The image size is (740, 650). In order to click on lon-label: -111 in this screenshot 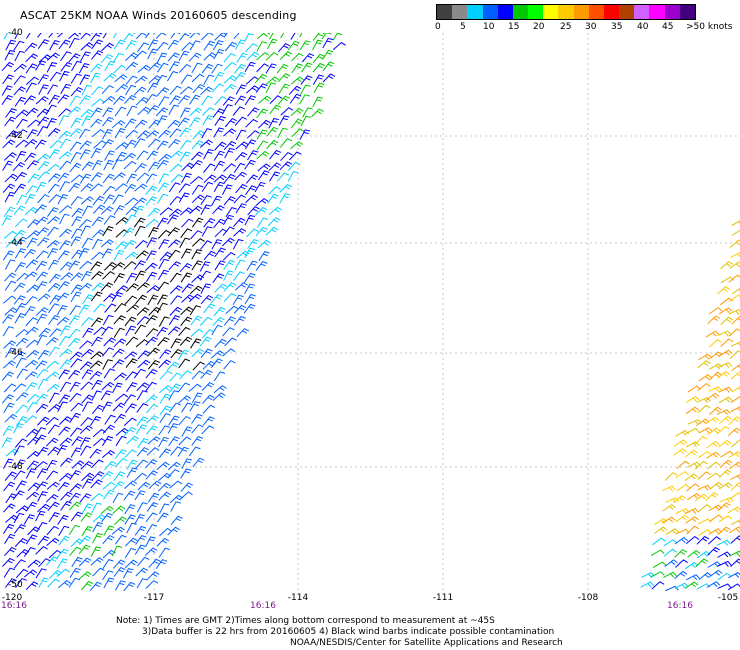, I will do `click(443, 598)`.